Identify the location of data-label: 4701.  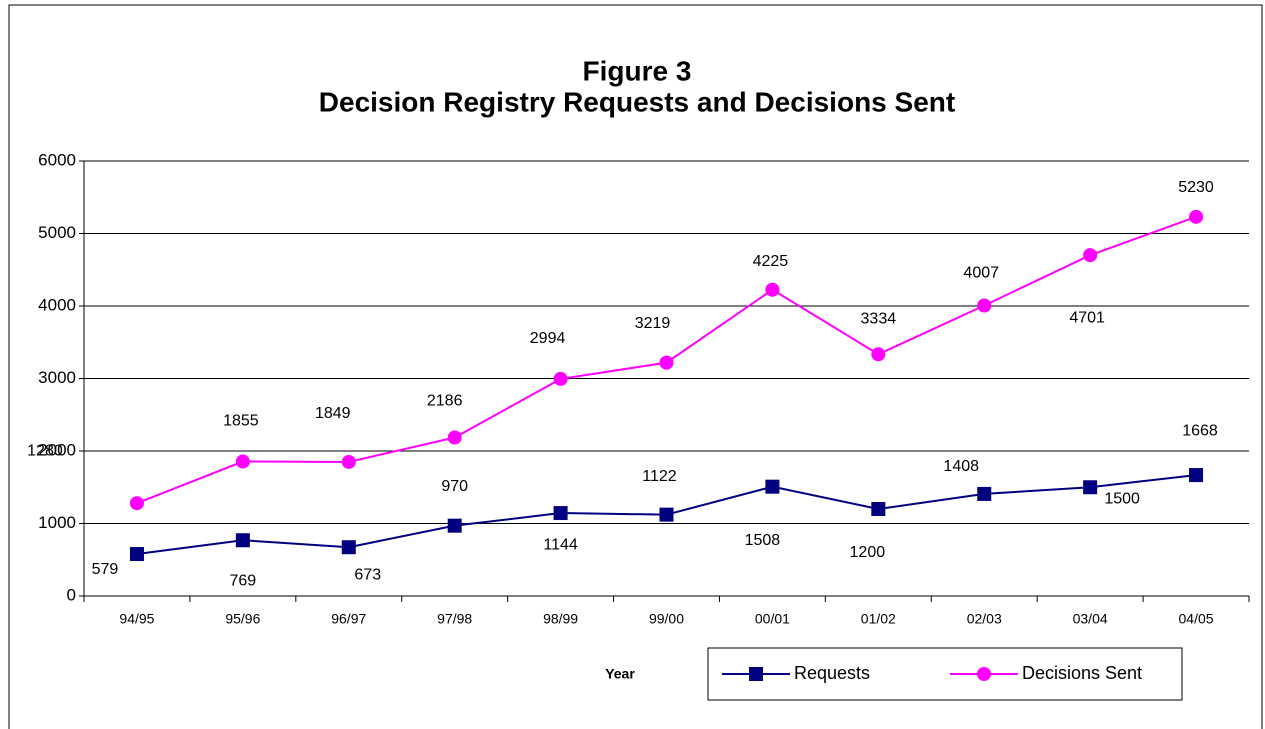
(1087, 317).